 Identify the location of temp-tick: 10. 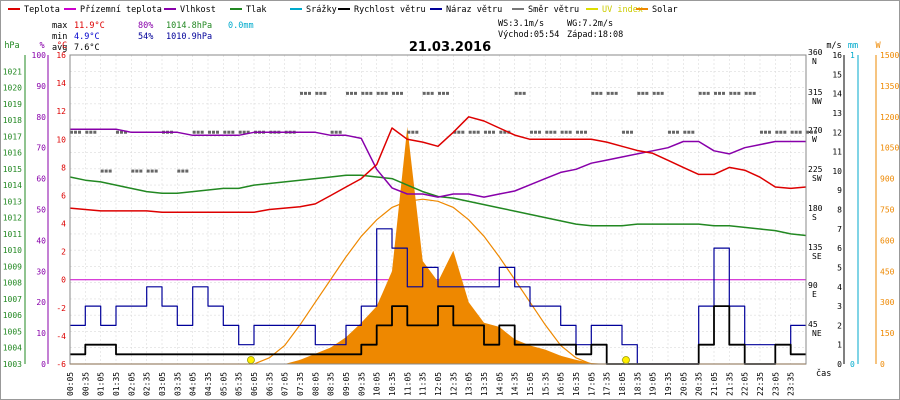
(61, 139).